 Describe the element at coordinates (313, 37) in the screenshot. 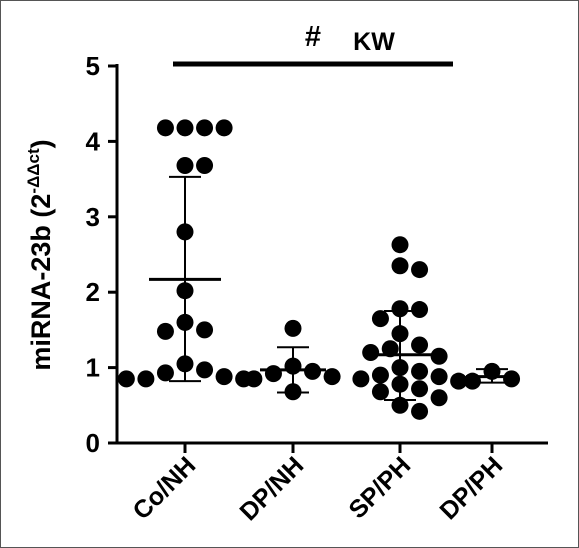

I see `significance-symbol: #` at that location.